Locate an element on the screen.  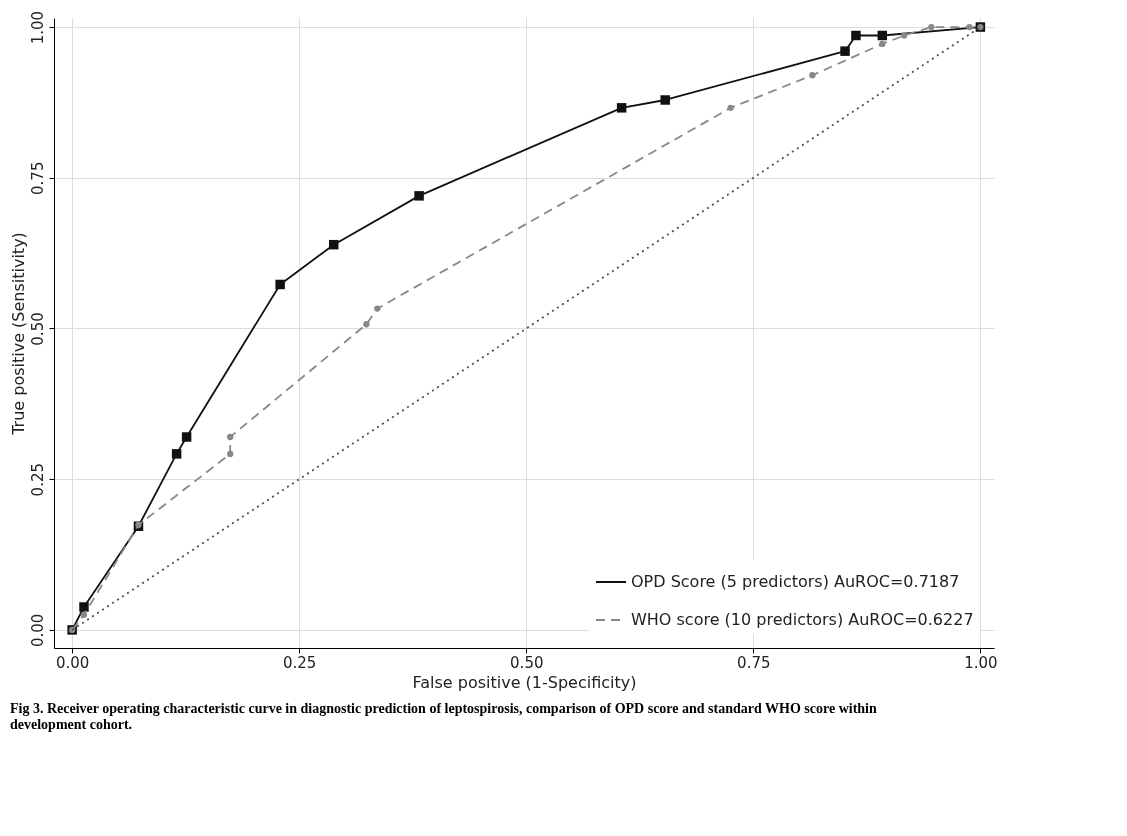
x-tick-label: 0.25 is located at coordinates (300, 662).